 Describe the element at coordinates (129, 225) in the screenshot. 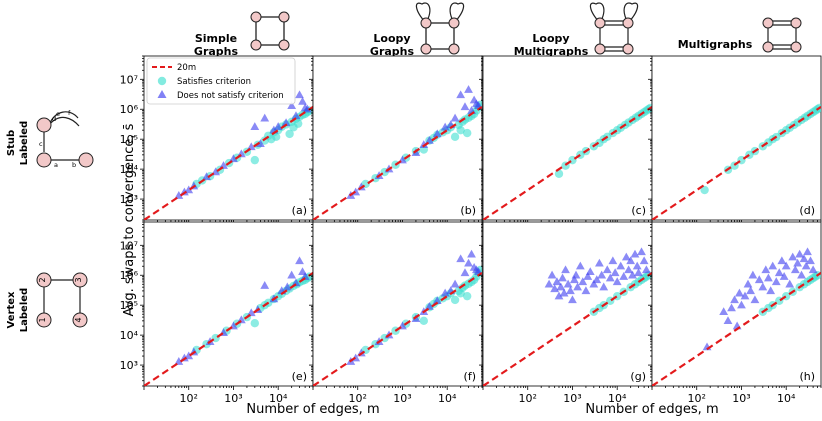

I see `y-axis-label-text: Avg. swaps to convergence,` at that location.